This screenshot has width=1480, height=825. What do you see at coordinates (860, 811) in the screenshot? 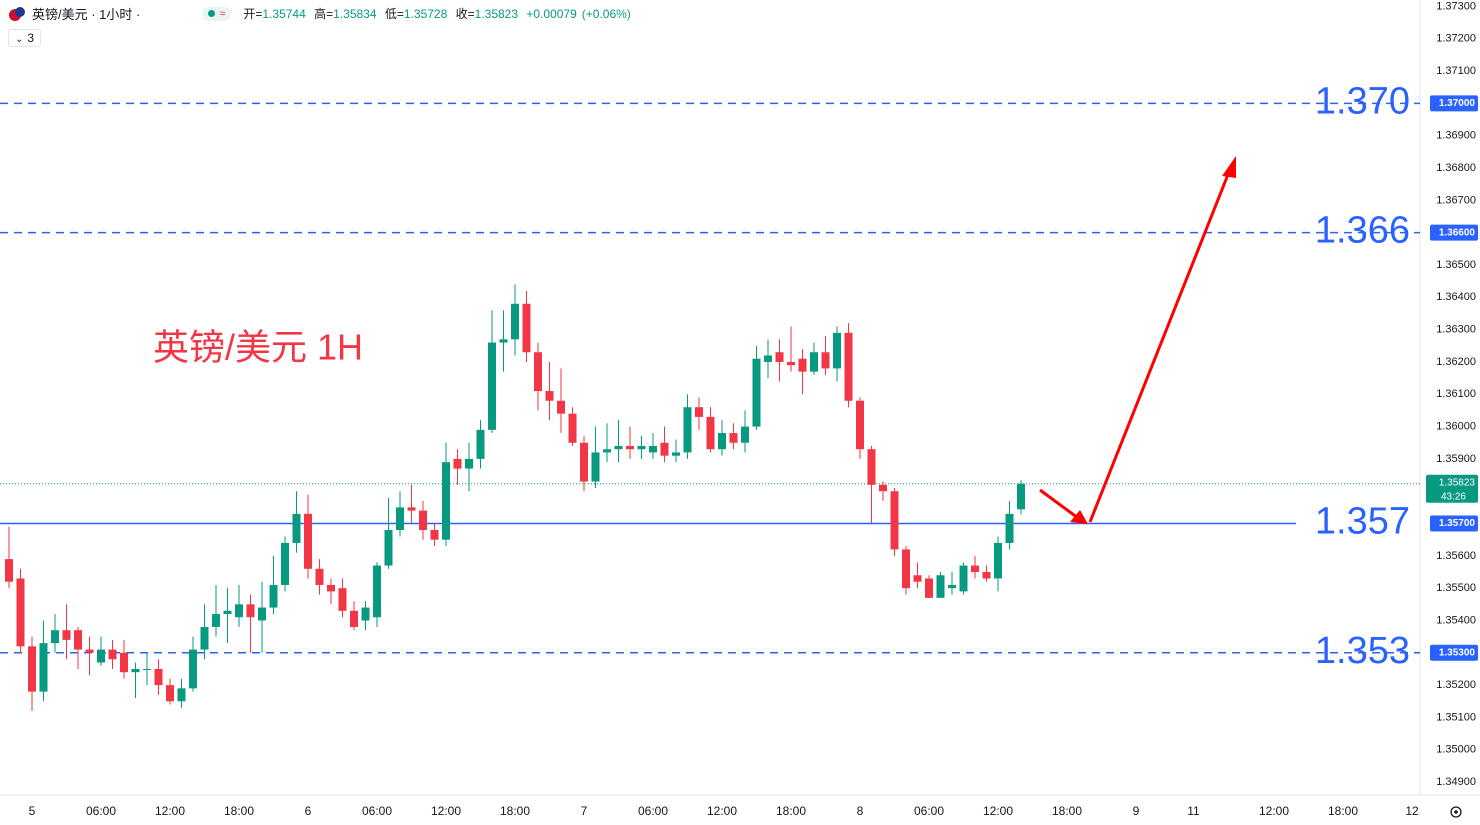
I see `x-tick-label: 8` at bounding box center [860, 811].